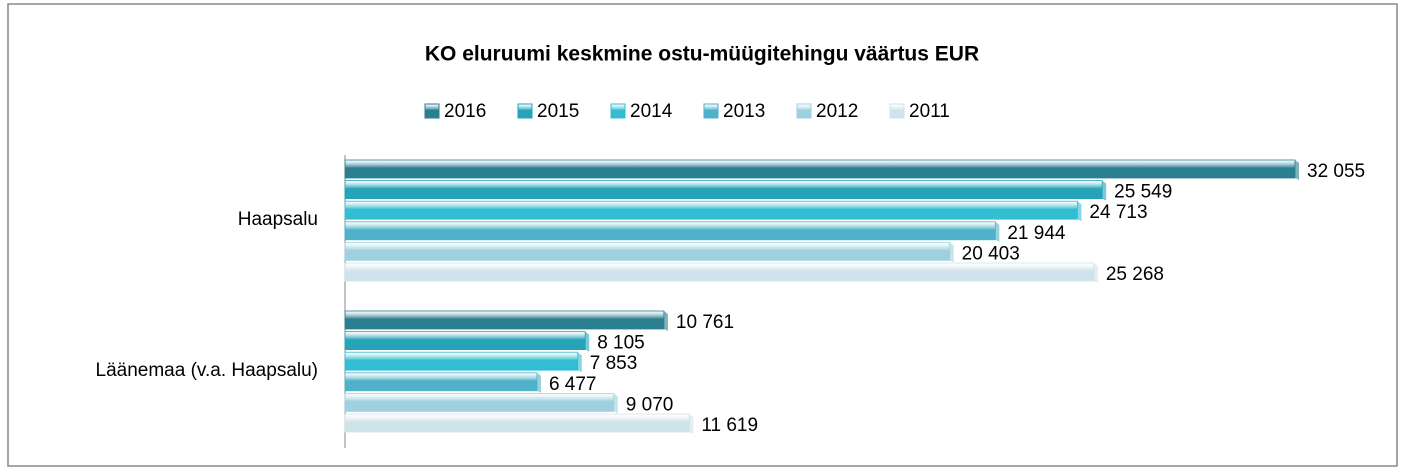  What do you see at coordinates (1135, 274) in the screenshot?
I see `data-label: 25 268` at bounding box center [1135, 274].